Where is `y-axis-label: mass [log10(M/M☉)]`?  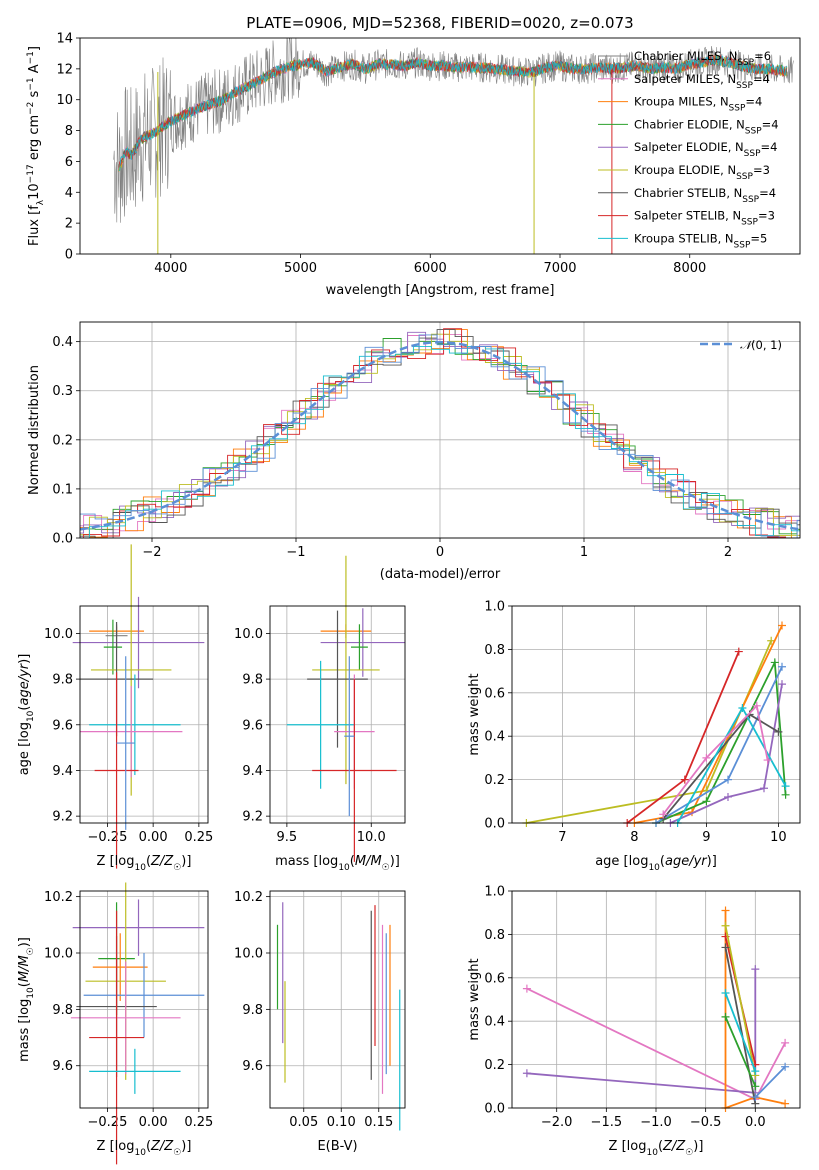 y-axis-label: mass [log10(M/M☉)] is located at coordinates (26, 999).